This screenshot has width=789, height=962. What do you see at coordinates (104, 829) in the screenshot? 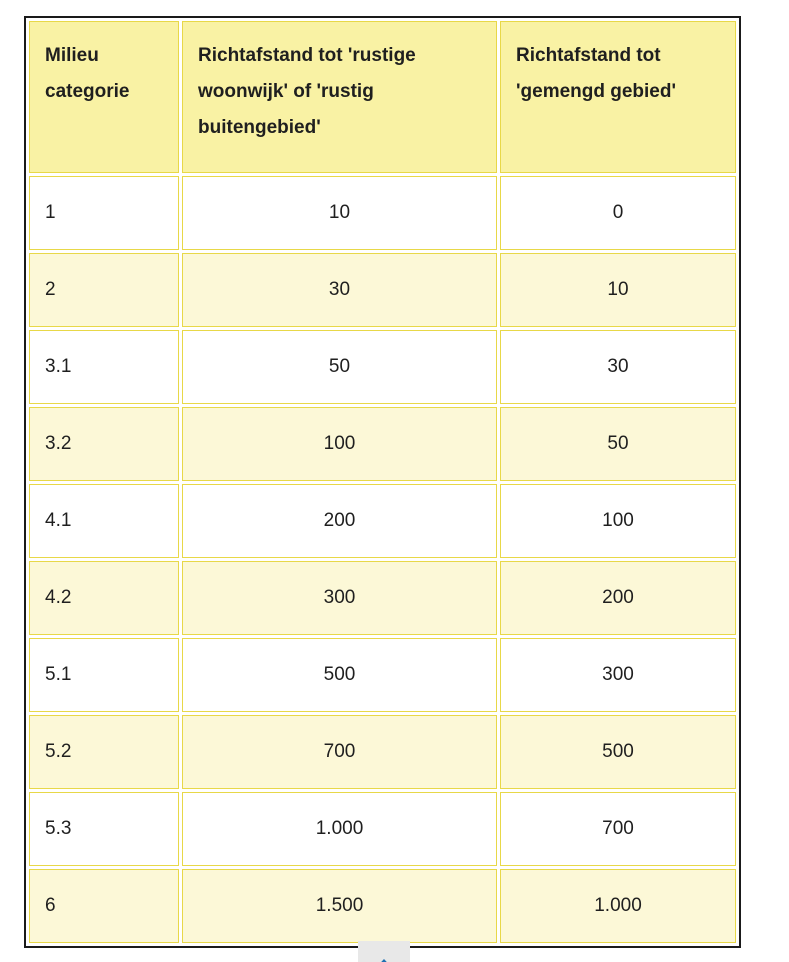
I see `cell-milieu-categorie: 5.3` at bounding box center [104, 829].